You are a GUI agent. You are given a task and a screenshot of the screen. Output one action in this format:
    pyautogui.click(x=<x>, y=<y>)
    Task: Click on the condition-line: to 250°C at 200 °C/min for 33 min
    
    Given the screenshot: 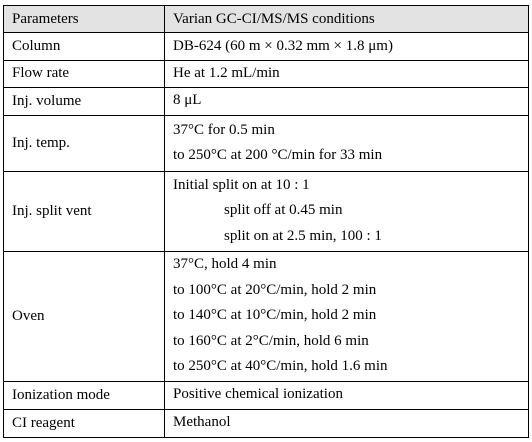 What is the action you would take?
    pyautogui.click(x=278, y=155)
    